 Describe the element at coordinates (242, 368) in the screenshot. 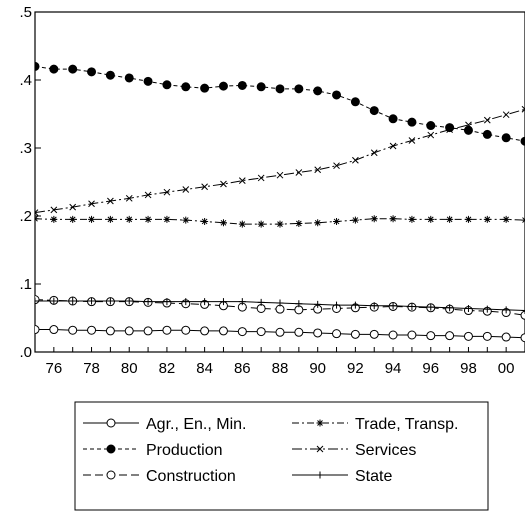

I see `x-tick-label: 86` at that location.